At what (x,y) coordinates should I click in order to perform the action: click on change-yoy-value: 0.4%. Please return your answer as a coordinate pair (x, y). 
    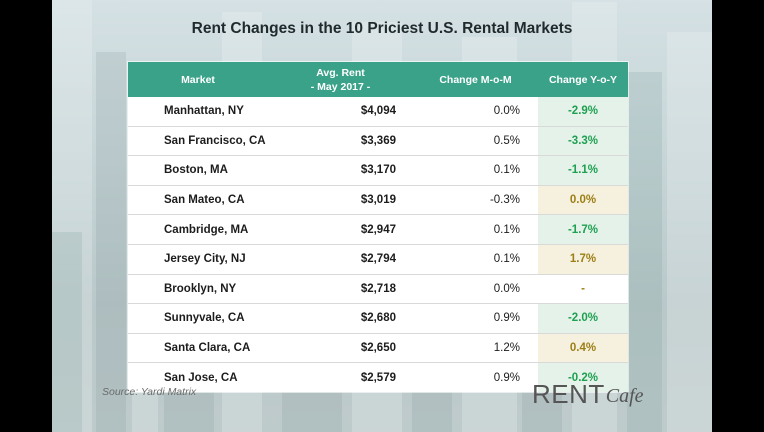
    Looking at the image, I should click on (583, 348).